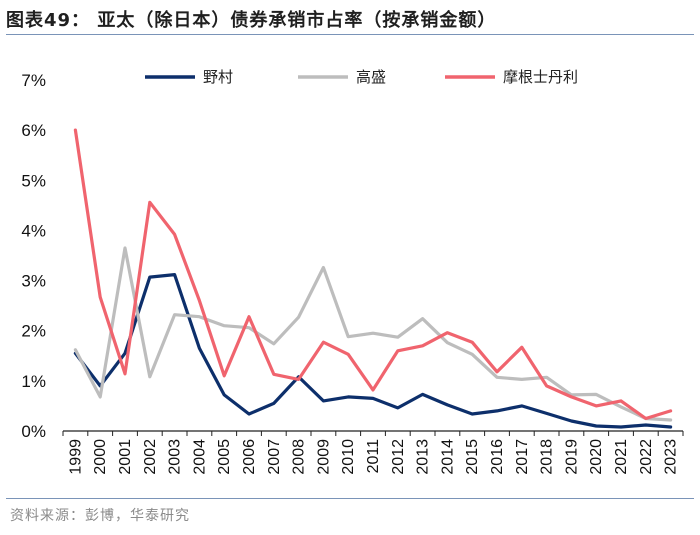  I want to click on legend-label: 摩根士丹利, so click(540, 77).